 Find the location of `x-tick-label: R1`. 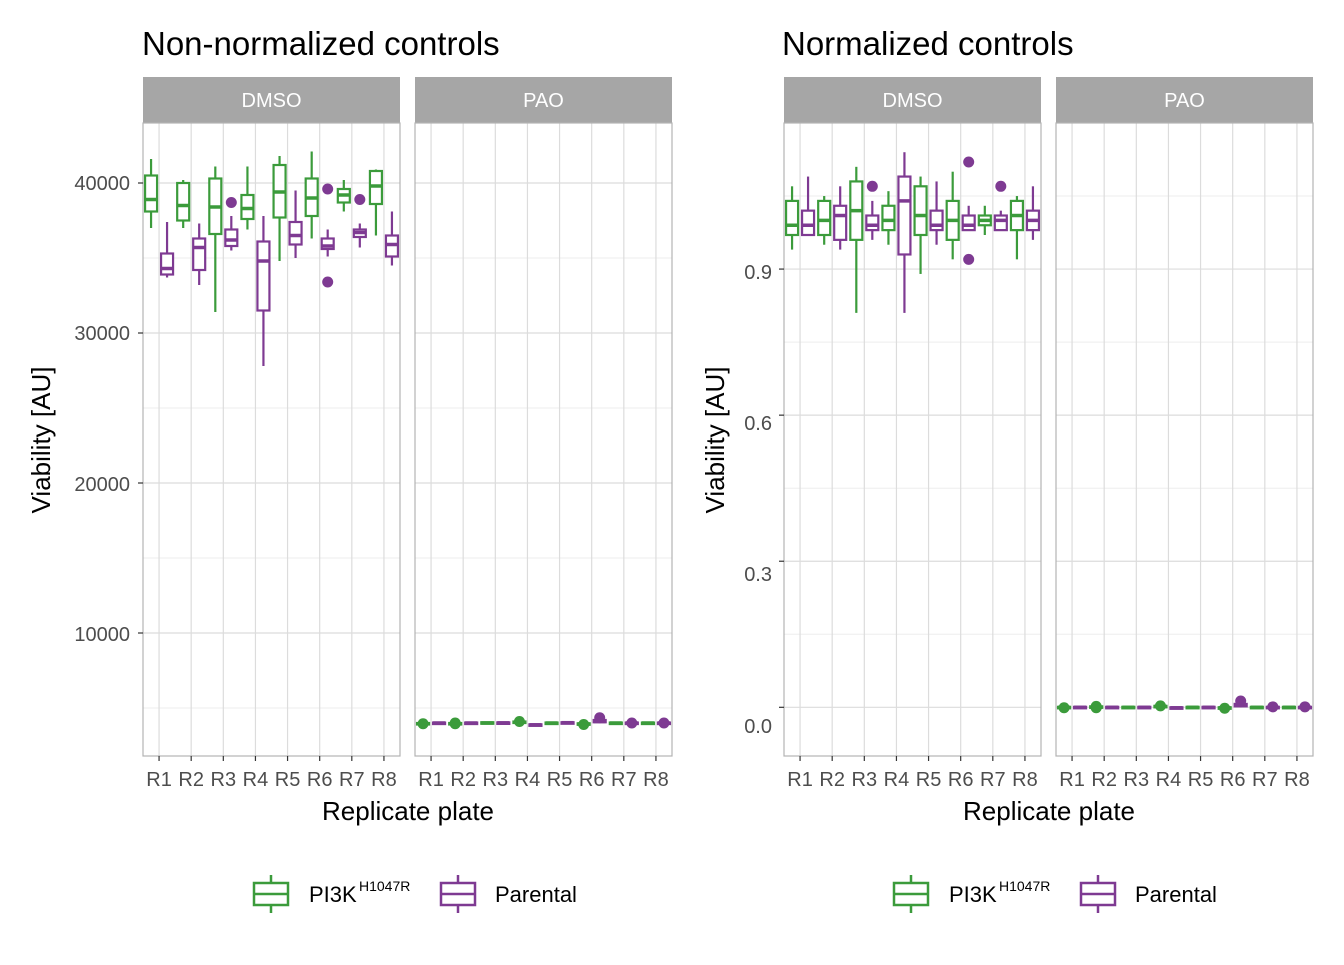

x-tick-label: R1 is located at coordinates (431, 780).